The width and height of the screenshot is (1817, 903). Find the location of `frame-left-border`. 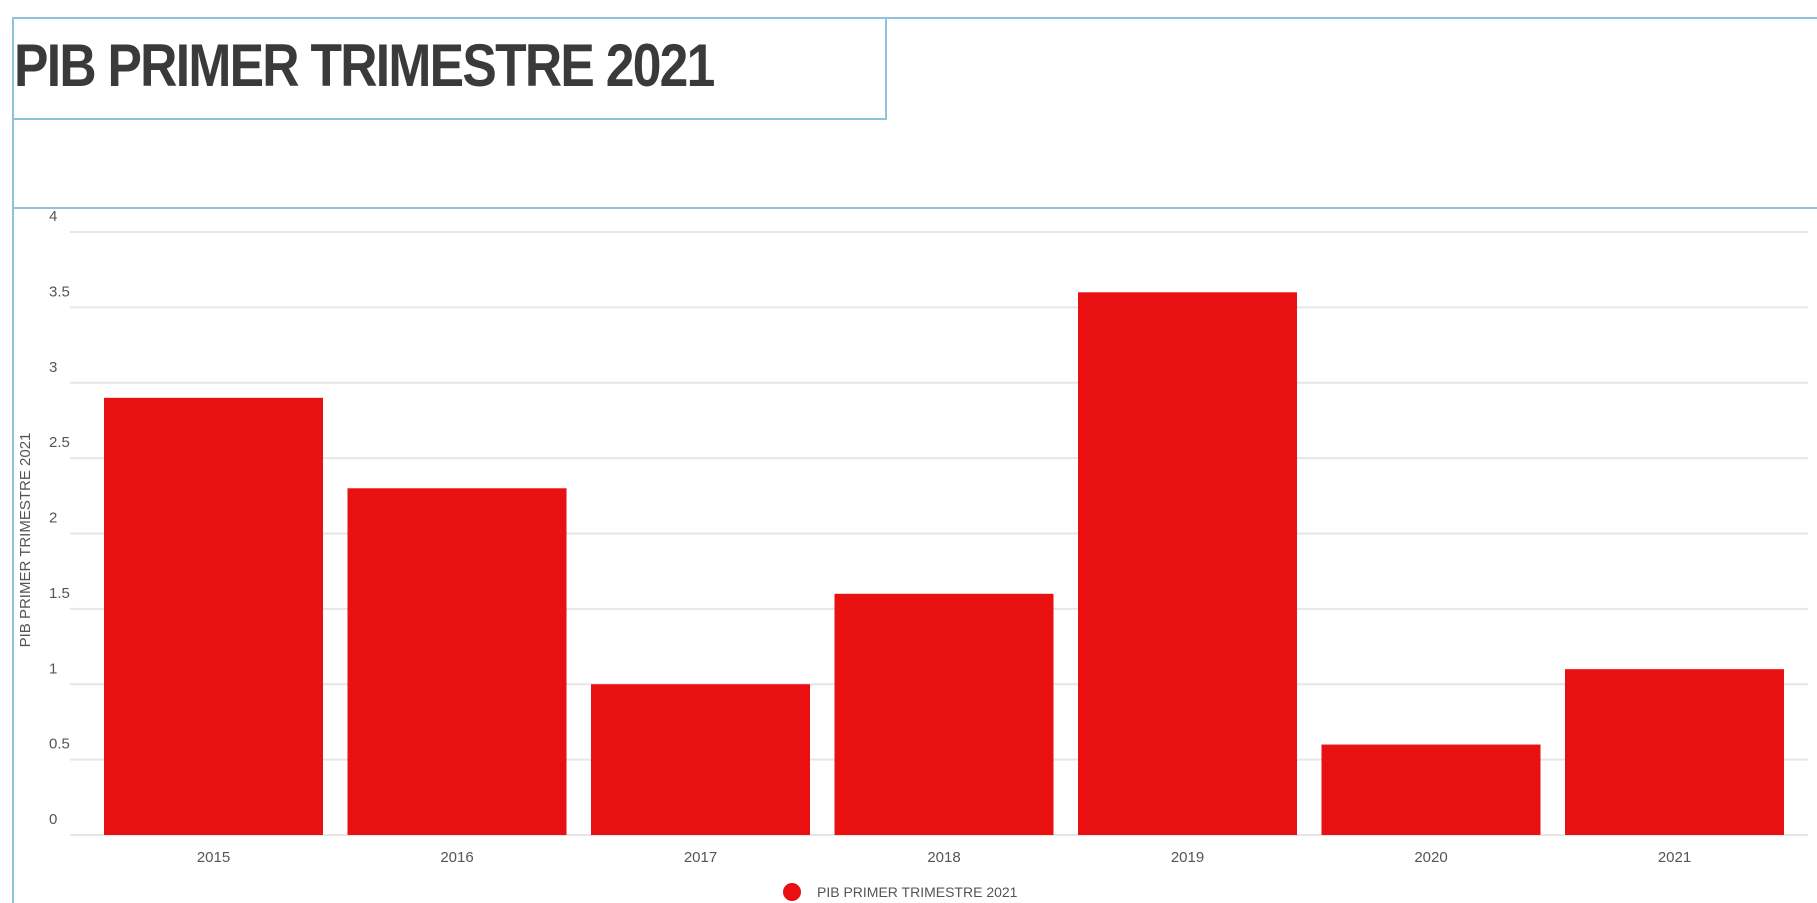

frame-left-border is located at coordinates (13, 460).